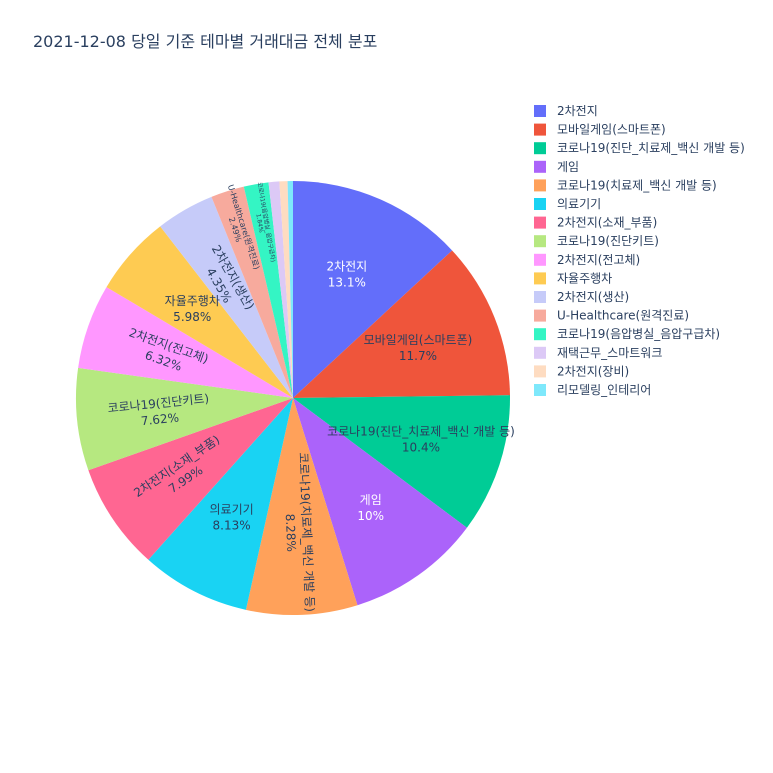  Describe the element at coordinates (306, 532) in the screenshot. I see `slice-label: 코로나19(치료제_백신 개발 등)` at that location.